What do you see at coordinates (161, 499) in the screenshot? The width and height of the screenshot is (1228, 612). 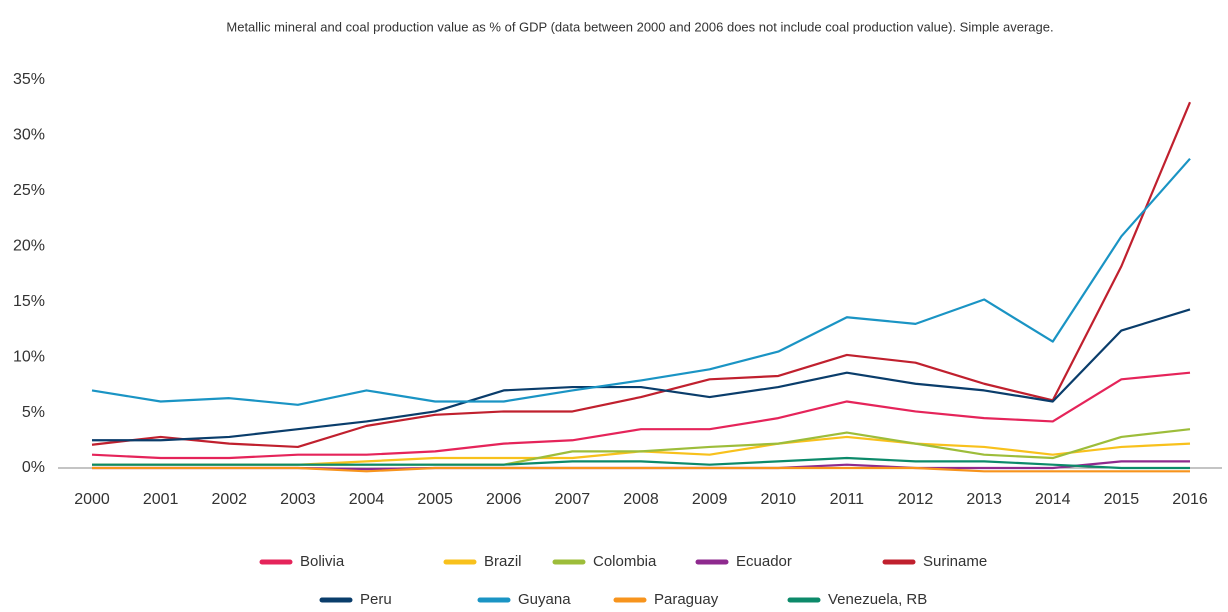 I see `x-tick-label: 2001` at bounding box center [161, 499].